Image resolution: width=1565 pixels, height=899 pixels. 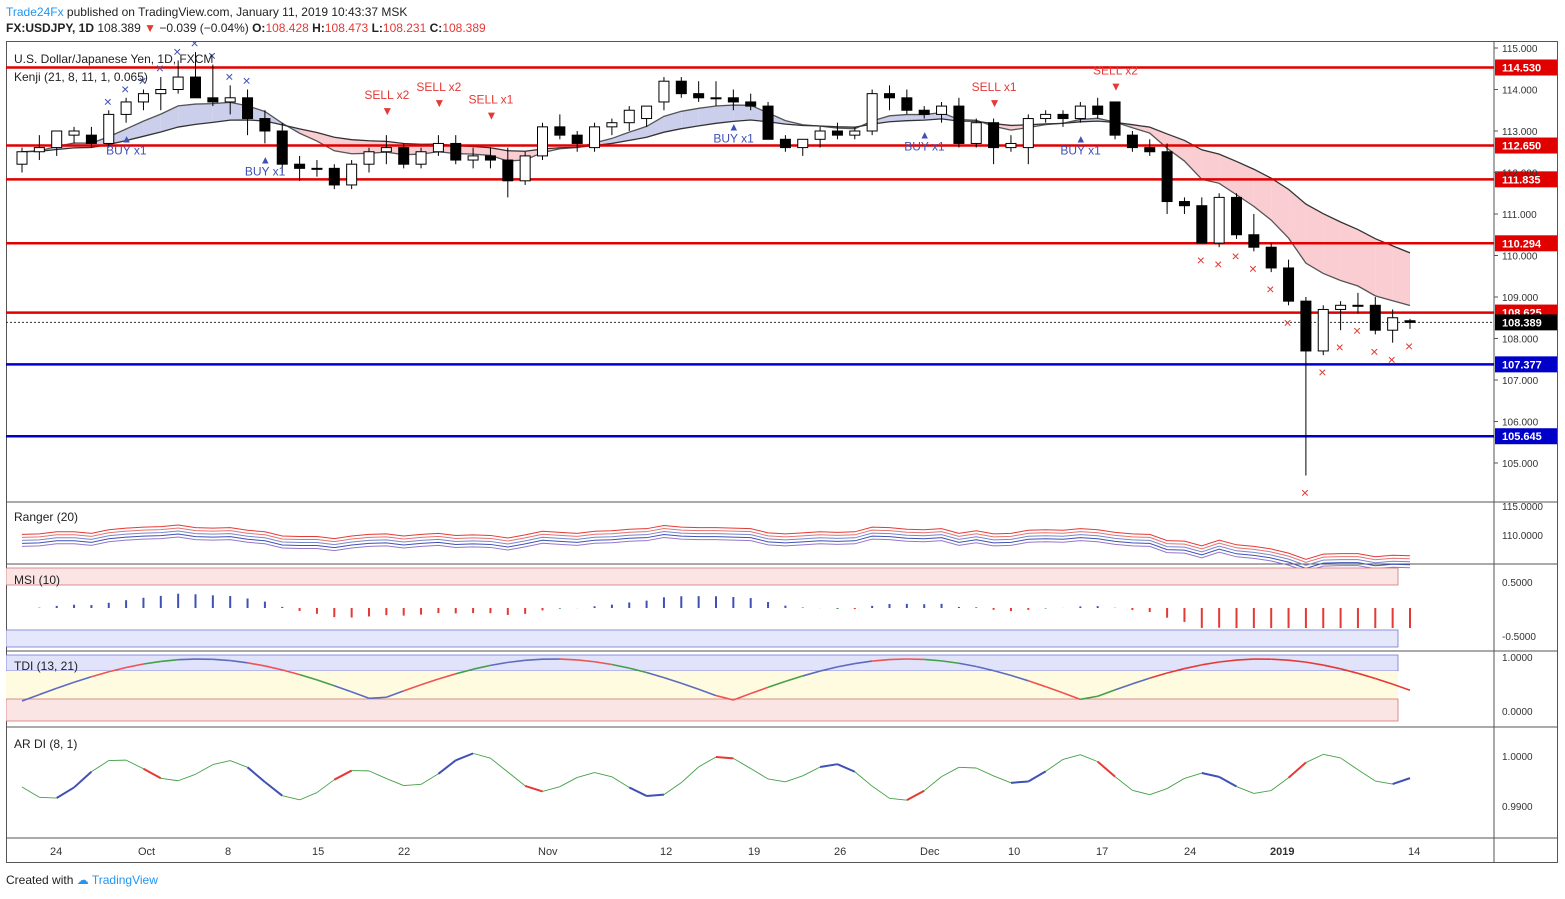 What do you see at coordinates (702, 685) in the screenshot?
I see `tdi-mid-band` at bounding box center [702, 685].